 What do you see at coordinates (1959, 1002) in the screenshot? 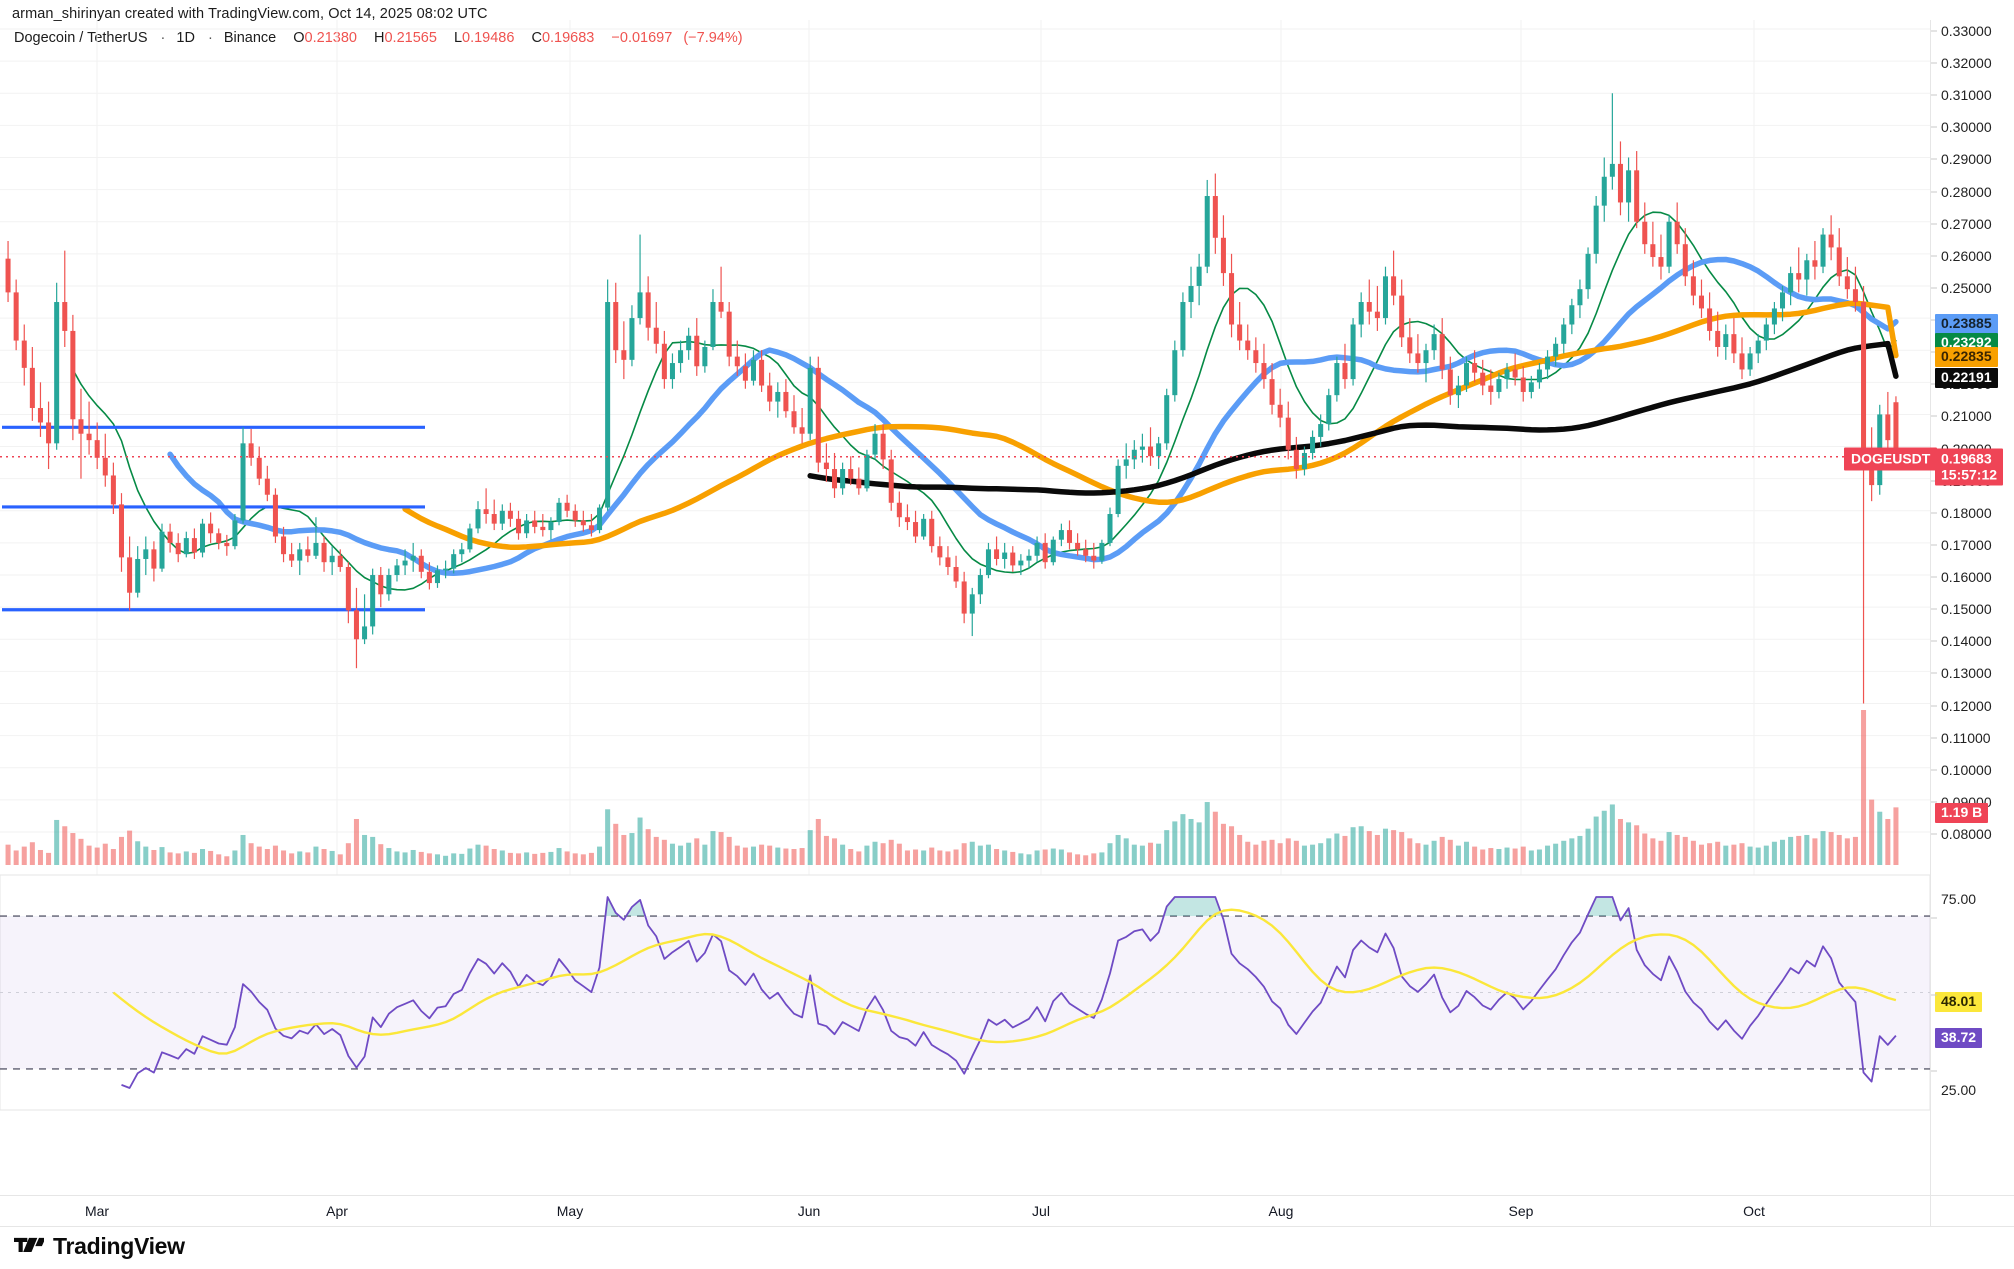
I see `rsi-ma-badge: 48.01` at bounding box center [1959, 1002].